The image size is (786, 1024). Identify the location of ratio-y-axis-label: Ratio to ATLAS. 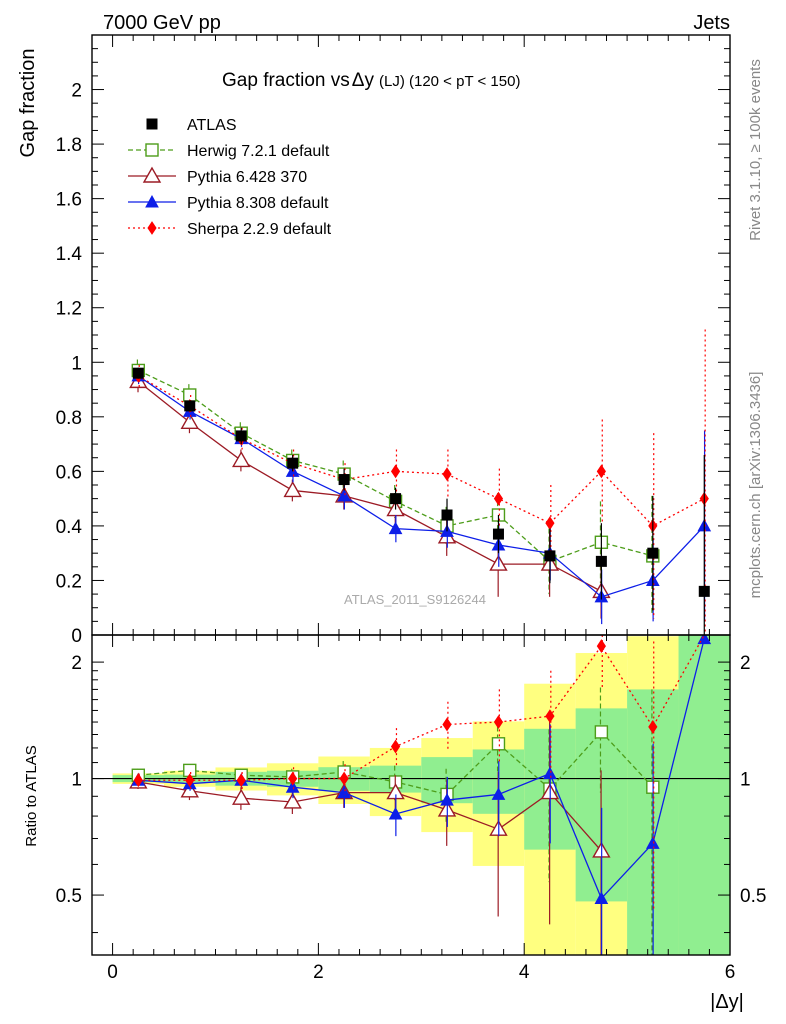
(31, 795).